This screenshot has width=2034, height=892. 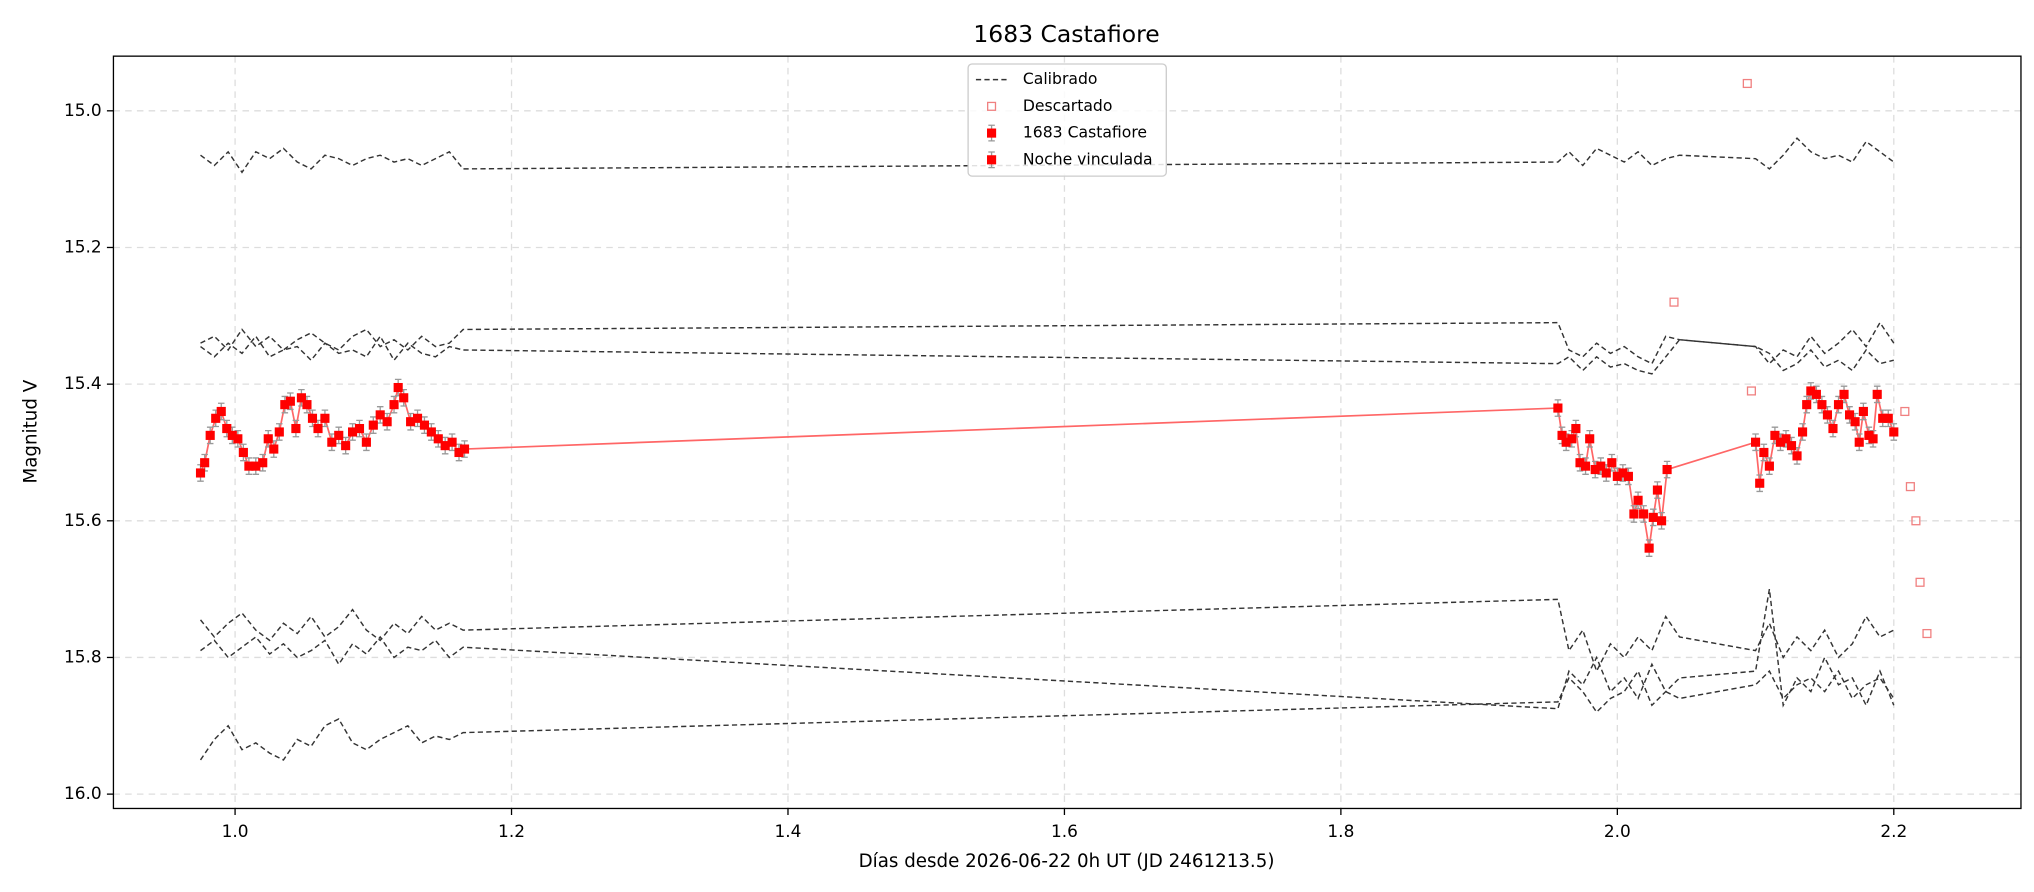 What do you see at coordinates (1893, 831) in the screenshot?
I see `x-tick-label: 2.2` at bounding box center [1893, 831].